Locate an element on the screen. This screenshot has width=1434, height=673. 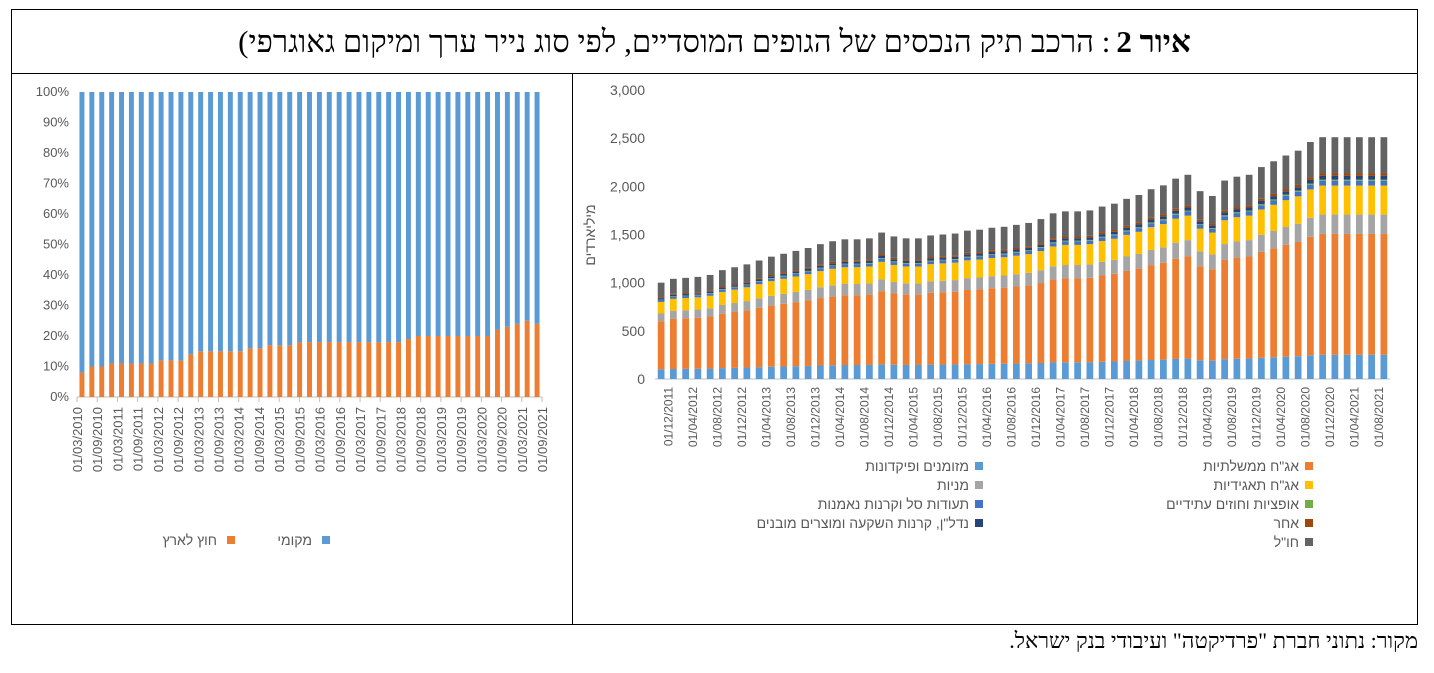
x-tick-label: 01/09/2019 is located at coordinates (461, 439).